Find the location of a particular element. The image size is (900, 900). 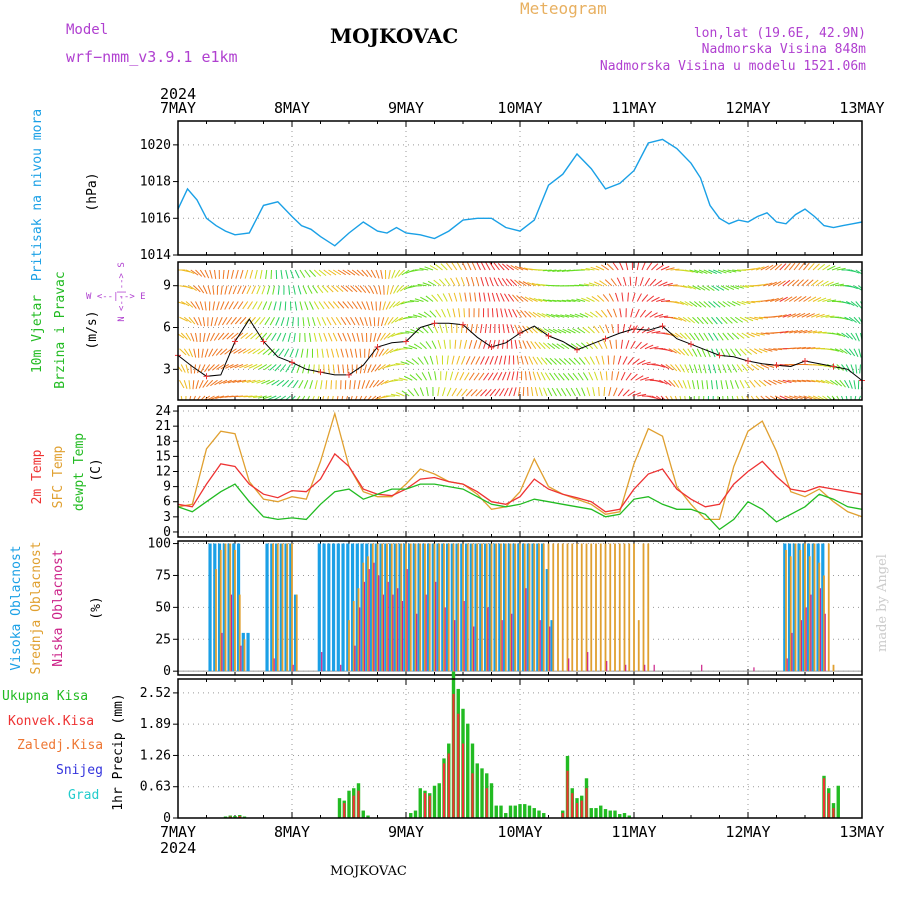

precip-ylabel: 1hr Precip (mm) is located at coordinates (118, 751).